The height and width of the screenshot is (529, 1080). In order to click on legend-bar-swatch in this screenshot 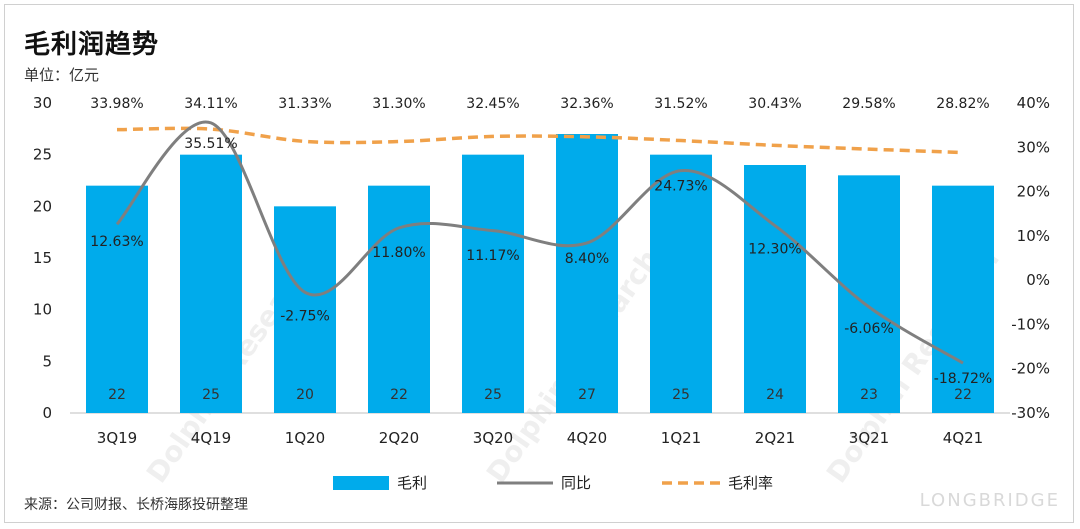, I will do `click(361, 483)`.